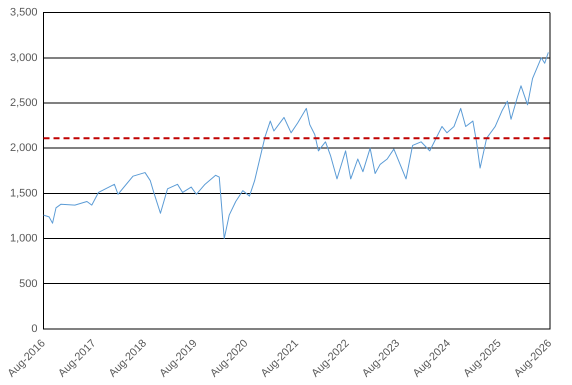 The width and height of the screenshot is (572, 385). Describe the element at coordinates (24, 238) in the screenshot. I see `y-tick-label: 1,000` at that location.